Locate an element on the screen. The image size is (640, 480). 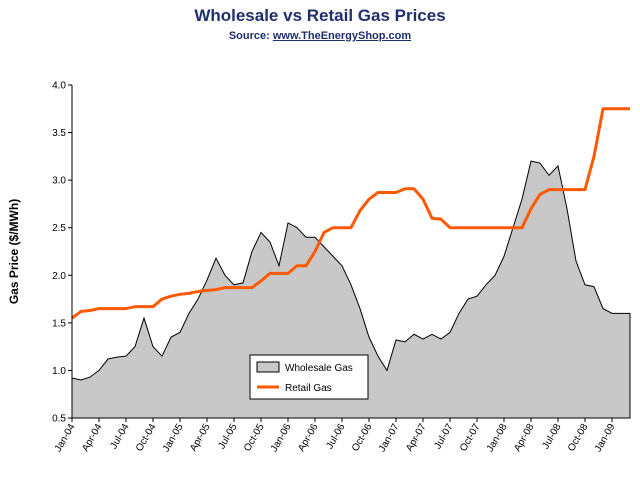
y-tick-label: 1.0 is located at coordinates (59, 371).